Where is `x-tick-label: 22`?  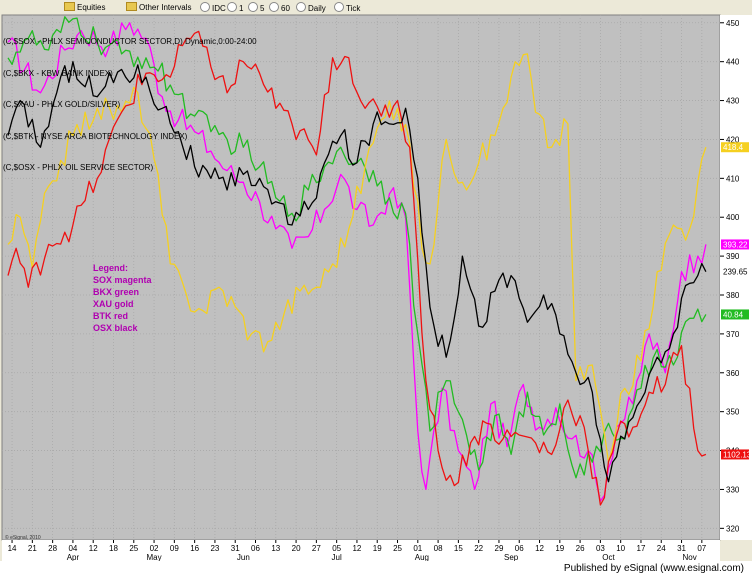 x-tick-label: 22 is located at coordinates (478, 548).